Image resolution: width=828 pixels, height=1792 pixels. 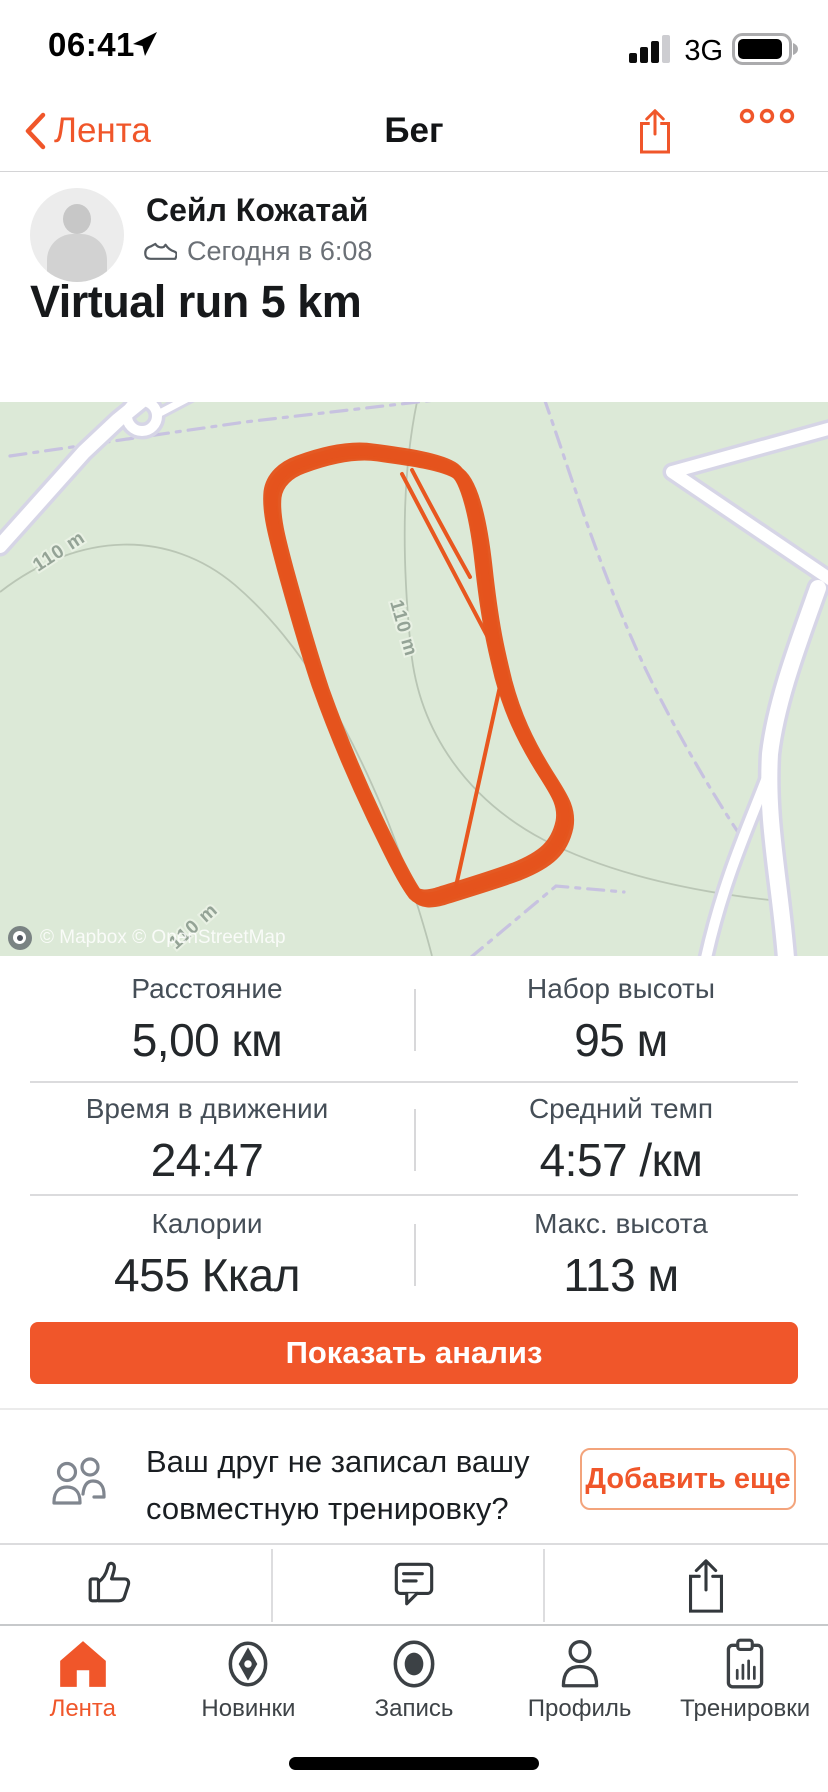 I want to click on stat-calories: Калории 455 Ккал, so click(x=207, y=1254).